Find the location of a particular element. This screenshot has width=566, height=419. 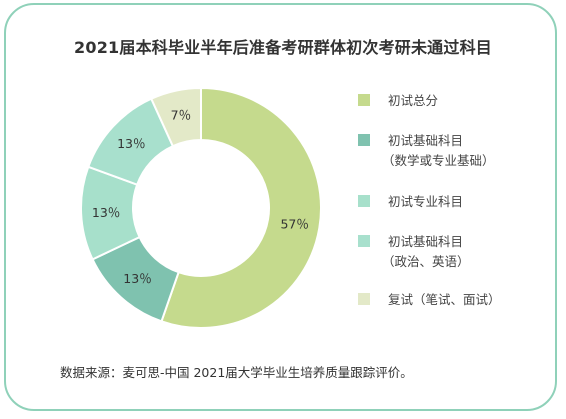

legend-swatch-major is located at coordinates (364, 201).